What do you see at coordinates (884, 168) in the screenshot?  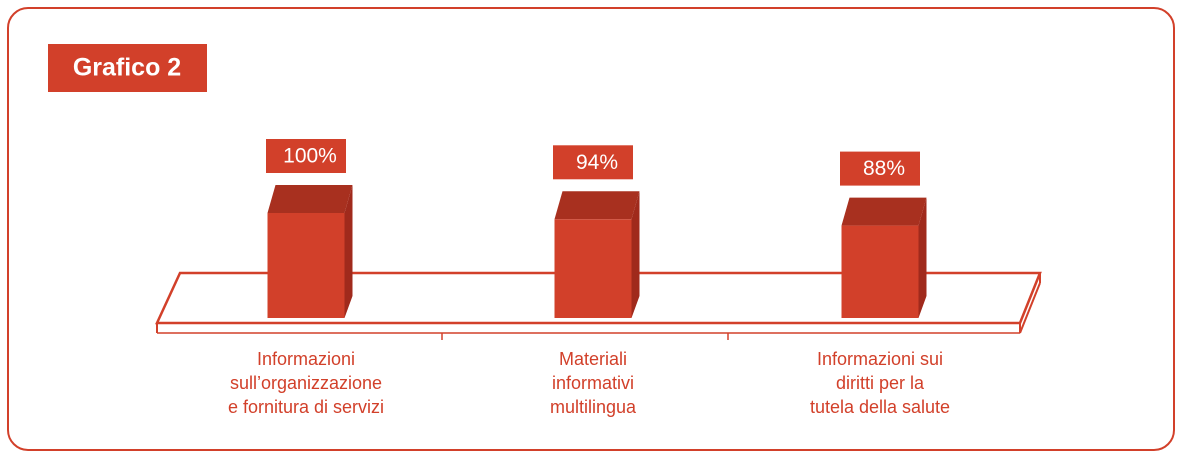 I see `value-label: 88%` at bounding box center [884, 168].